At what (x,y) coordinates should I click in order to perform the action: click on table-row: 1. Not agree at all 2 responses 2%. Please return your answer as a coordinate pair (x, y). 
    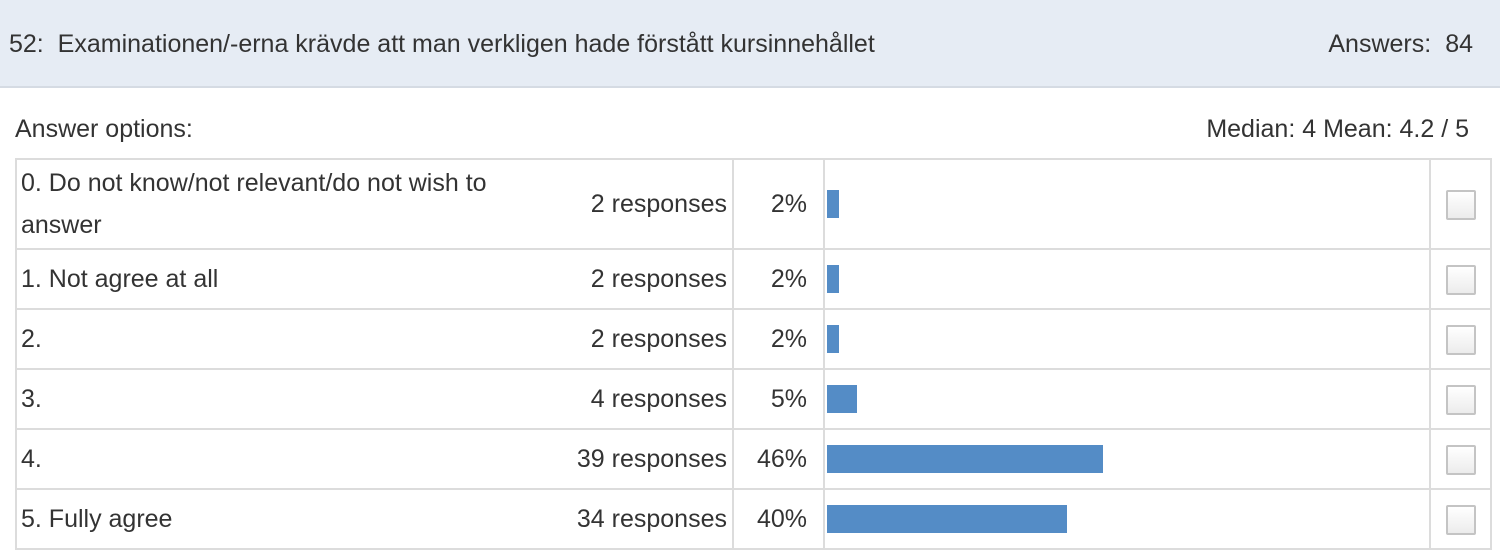
    Looking at the image, I should click on (753, 279).